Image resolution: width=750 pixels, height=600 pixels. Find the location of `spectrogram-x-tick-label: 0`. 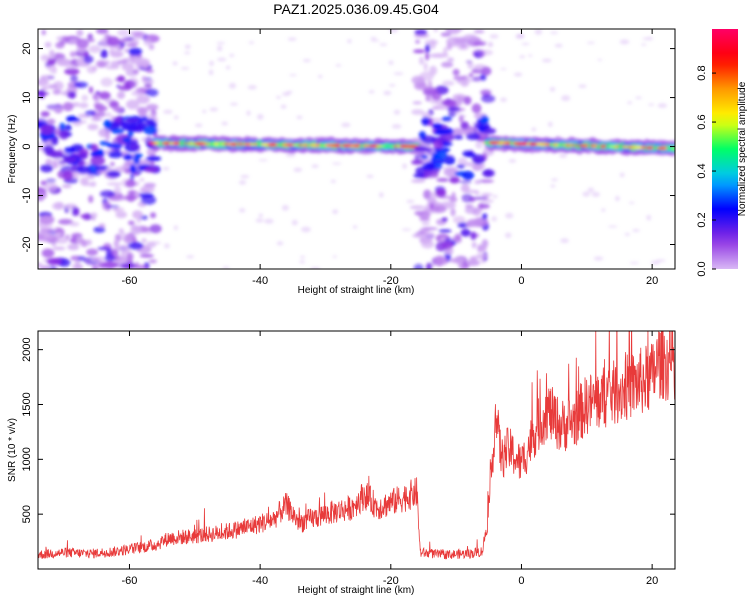

spectrogram-x-tick-label: 0 is located at coordinates (521, 281).